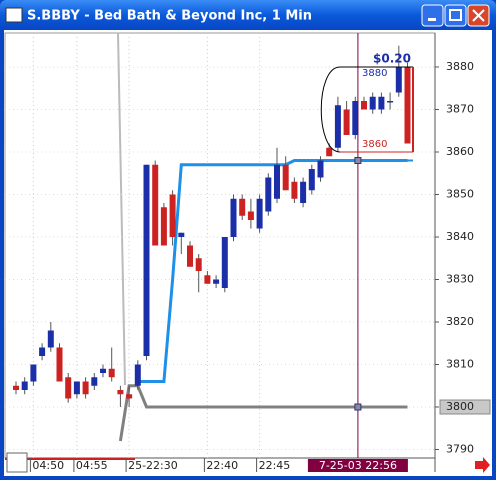  I want to click on y-tick-label: 3820, so click(460, 321).